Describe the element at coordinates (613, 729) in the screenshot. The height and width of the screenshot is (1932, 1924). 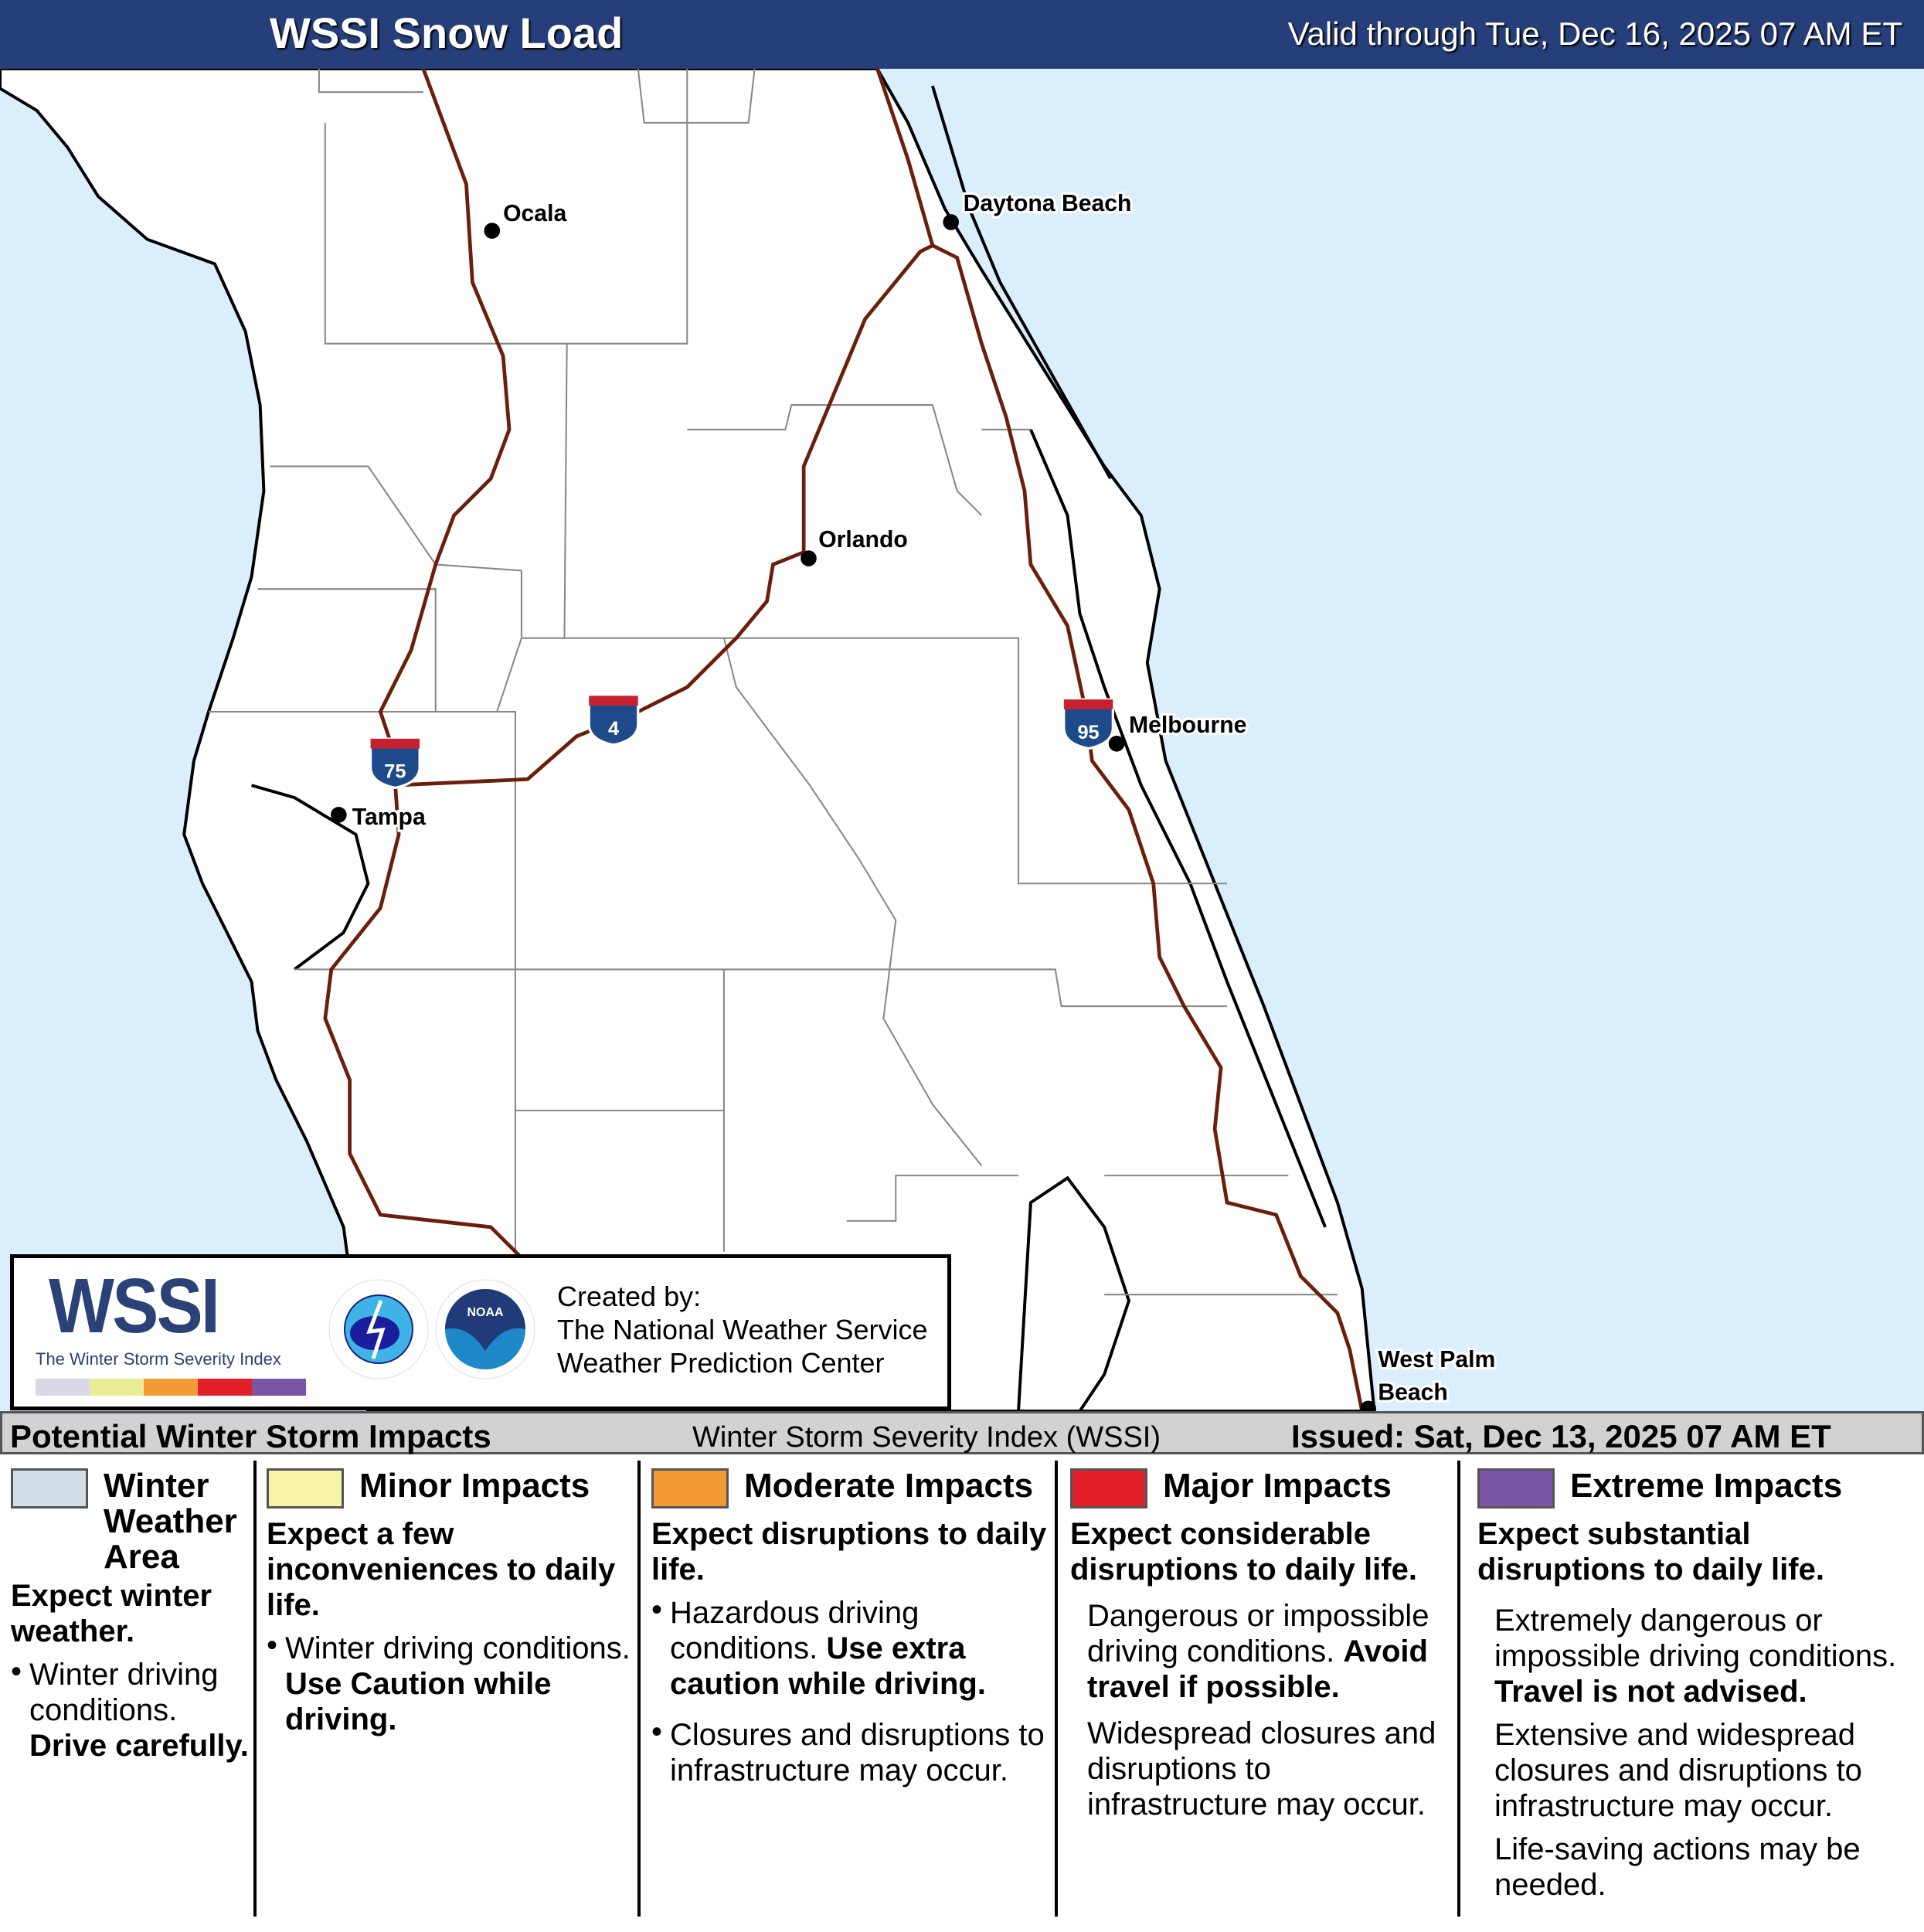
I see `svg-text: 4` at that location.